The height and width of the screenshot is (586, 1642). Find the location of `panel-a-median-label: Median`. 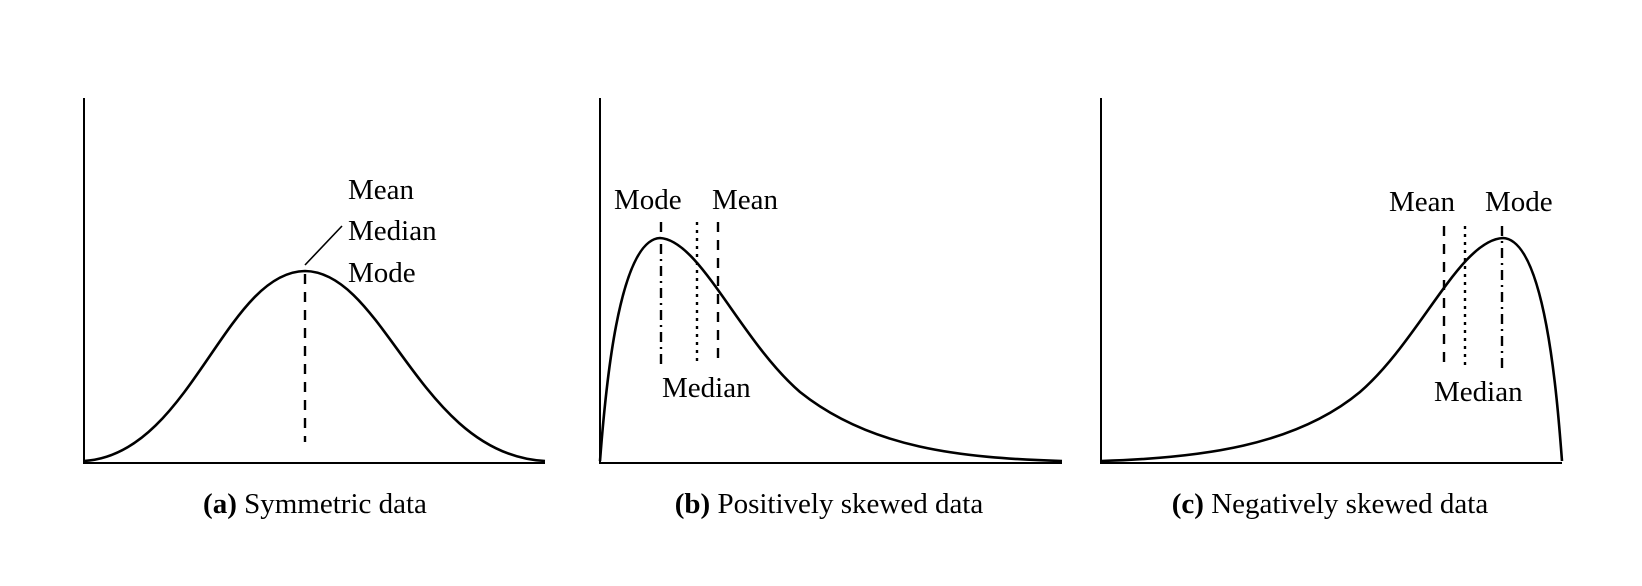

panel-a-median-label: Median is located at coordinates (392, 231).